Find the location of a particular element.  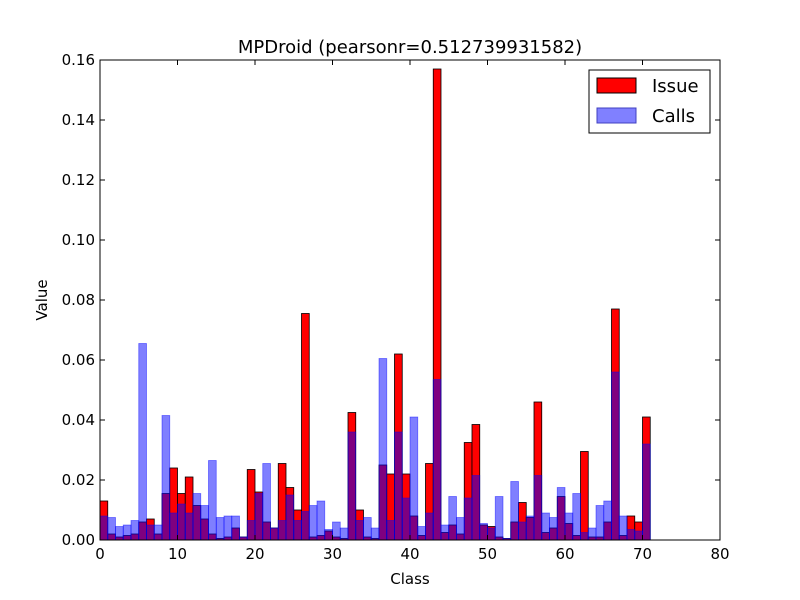

y-tick-label: 0.14 is located at coordinates (78, 120).